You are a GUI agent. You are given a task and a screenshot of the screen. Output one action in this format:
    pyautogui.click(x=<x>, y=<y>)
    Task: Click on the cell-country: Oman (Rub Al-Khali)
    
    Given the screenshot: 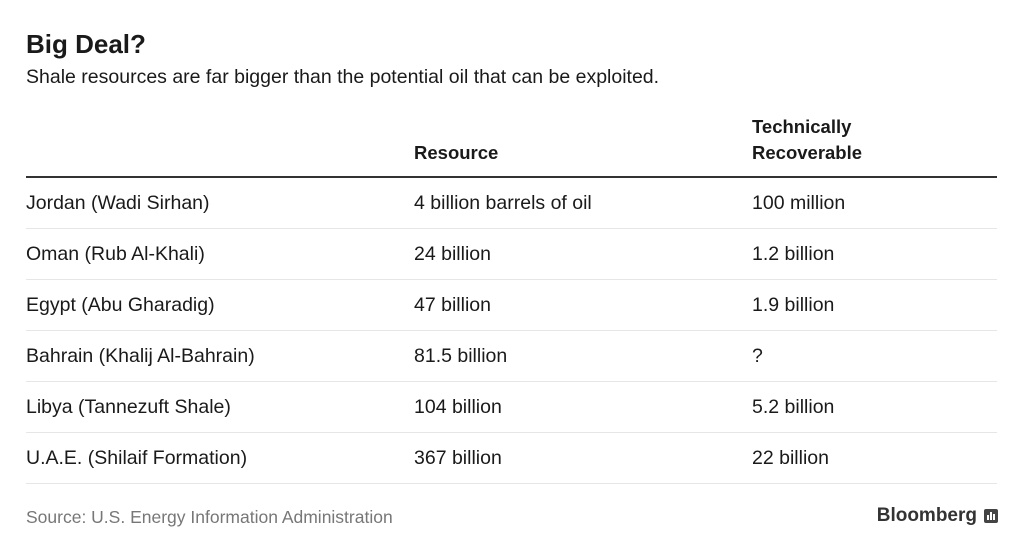 What is the action you would take?
    pyautogui.click(x=115, y=254)
    